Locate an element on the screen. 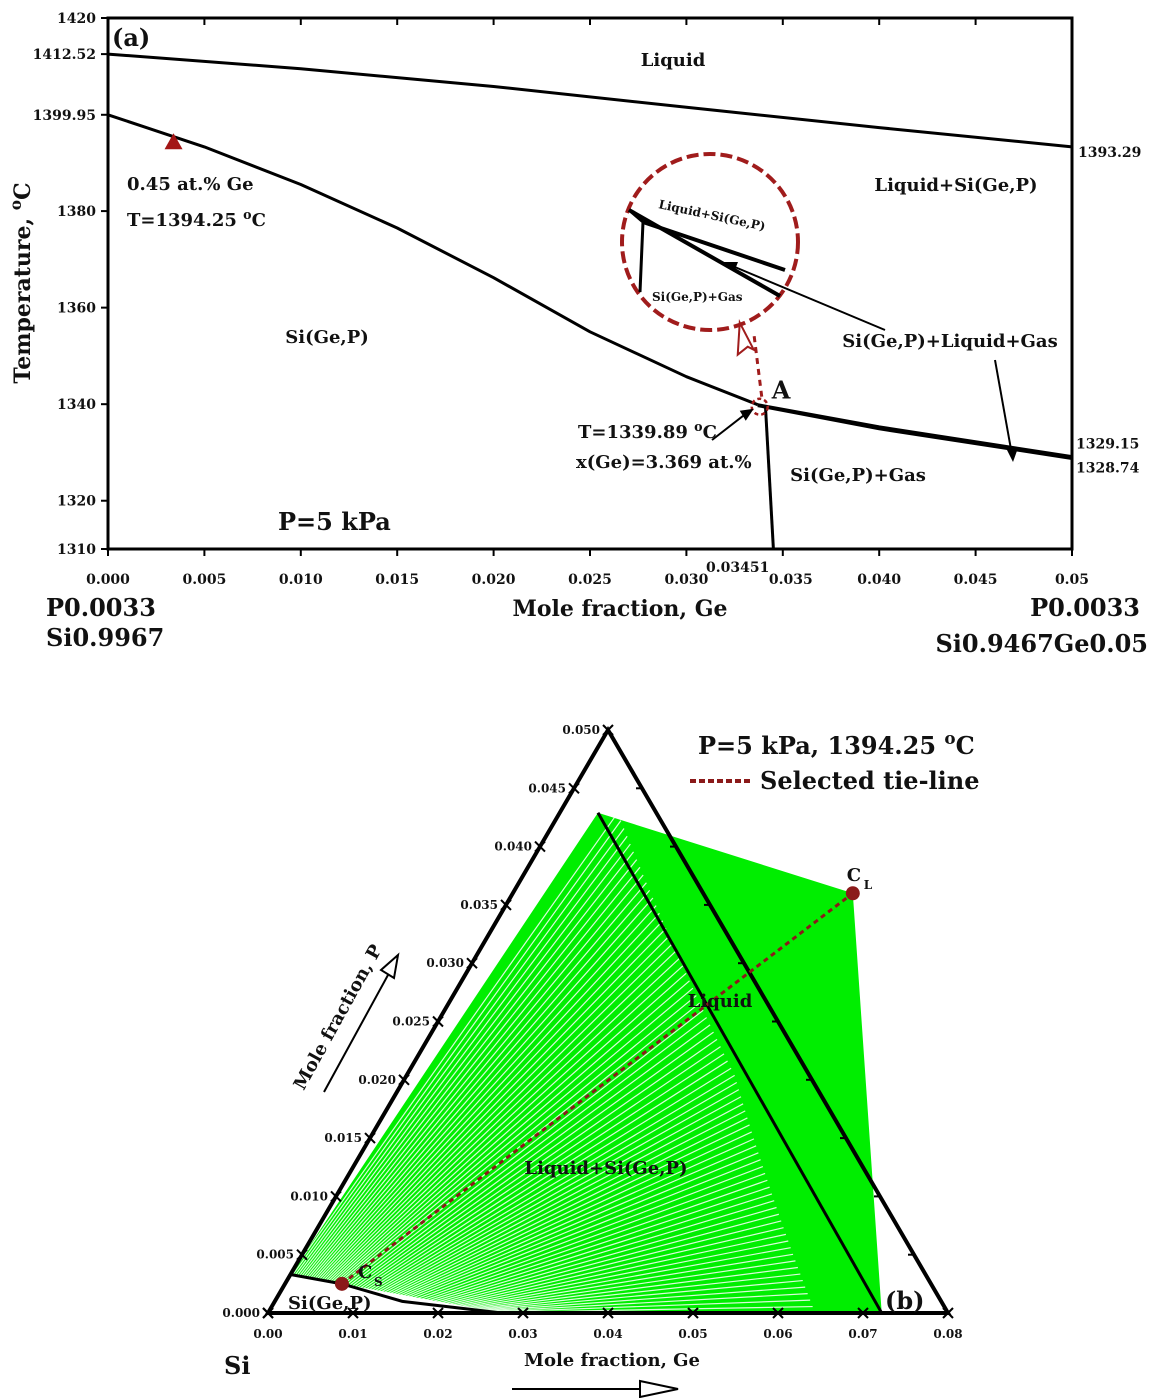 The image size is (1153, 1398). point-a-circle is located at coordinates (759, 406).